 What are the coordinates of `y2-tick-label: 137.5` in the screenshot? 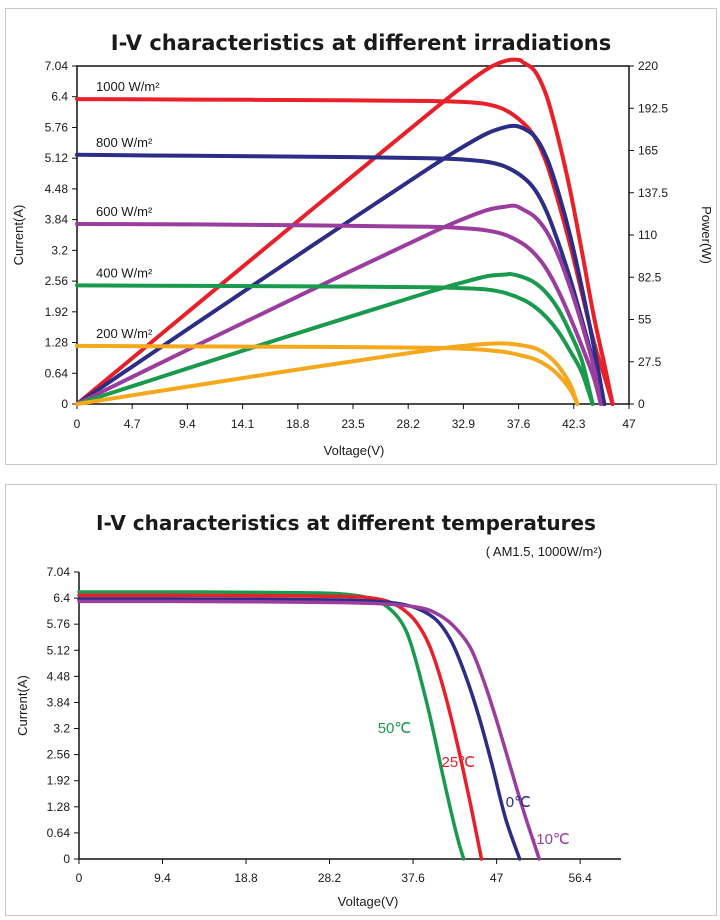 It's located at (653, 193).